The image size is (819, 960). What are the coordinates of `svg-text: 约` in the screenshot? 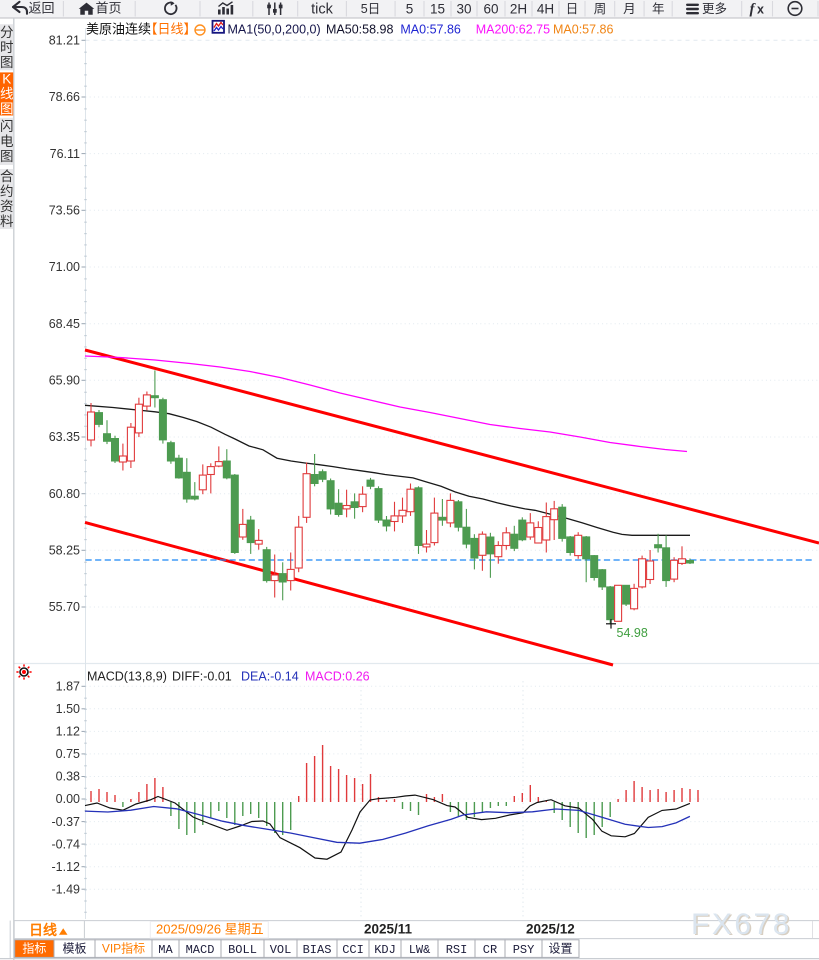 It's located at (7, 191).